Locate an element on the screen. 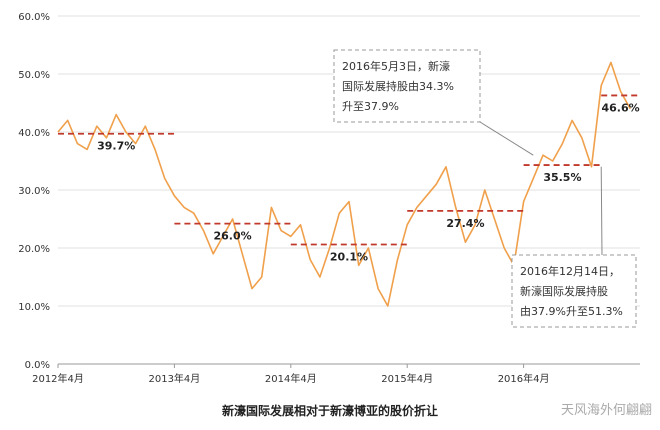 The height and width of the screenshot is (430, 660). average-label: 39.7% is located at coordinates (116, 146).